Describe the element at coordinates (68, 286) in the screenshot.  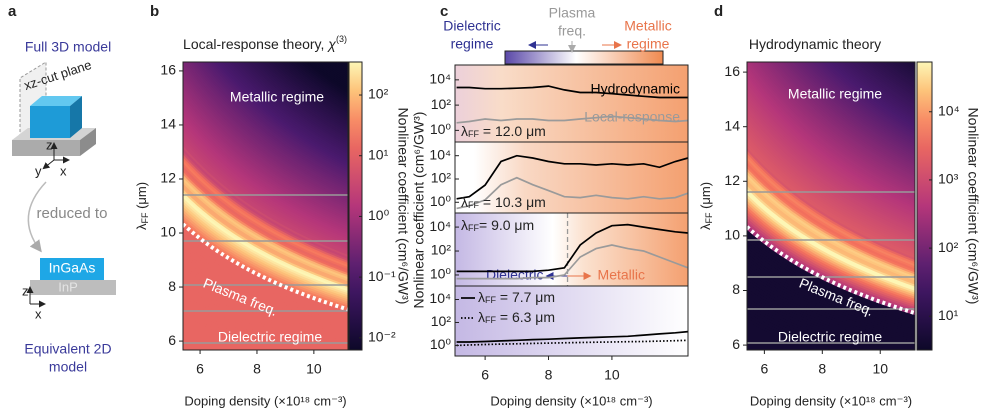
I see `layer-bottom-label: InP` at that location.